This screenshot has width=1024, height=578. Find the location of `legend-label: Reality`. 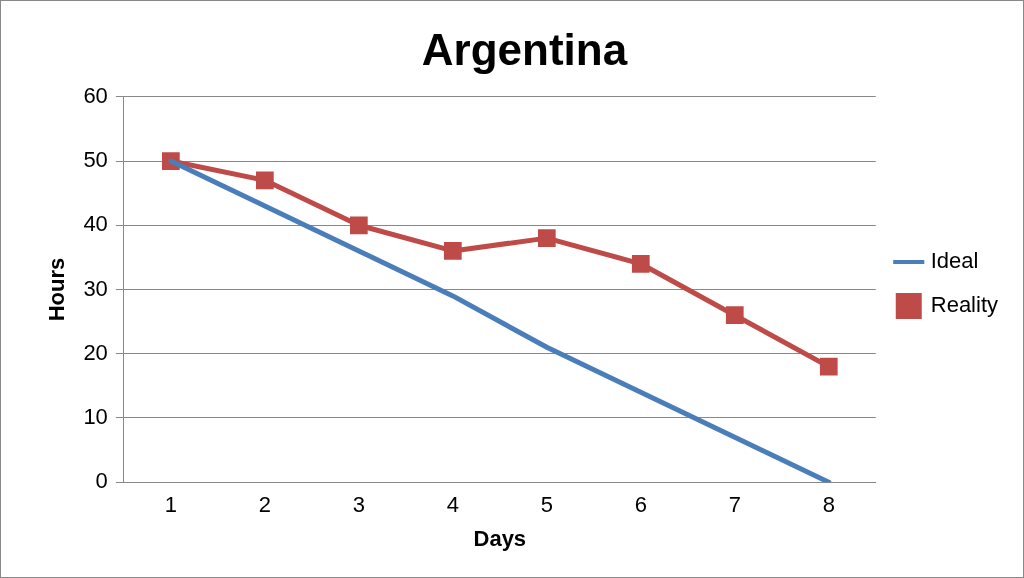

legend-label: Reality is located at coordinates (964, 305).